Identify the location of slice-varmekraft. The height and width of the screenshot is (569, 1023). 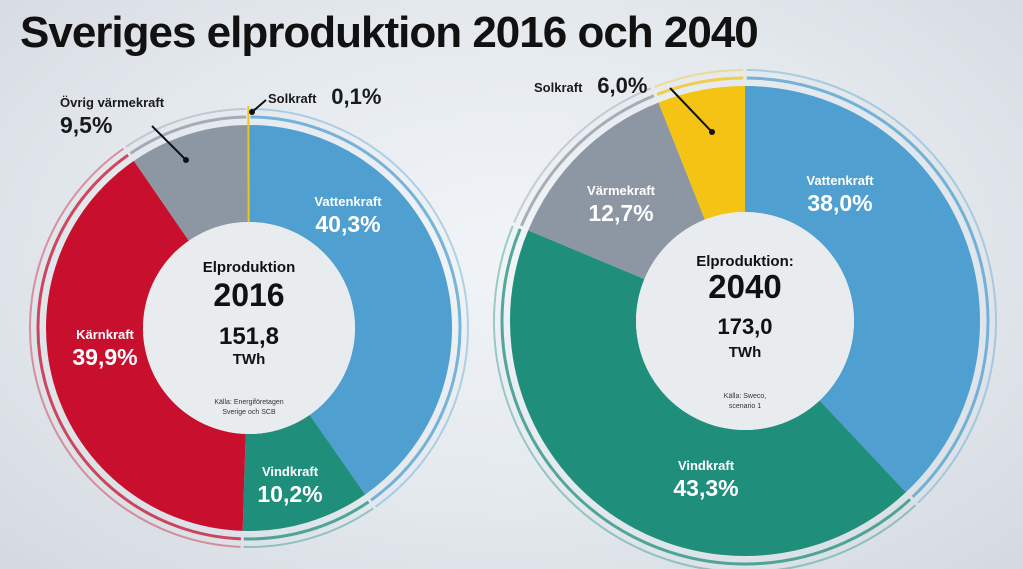
(616, 190).